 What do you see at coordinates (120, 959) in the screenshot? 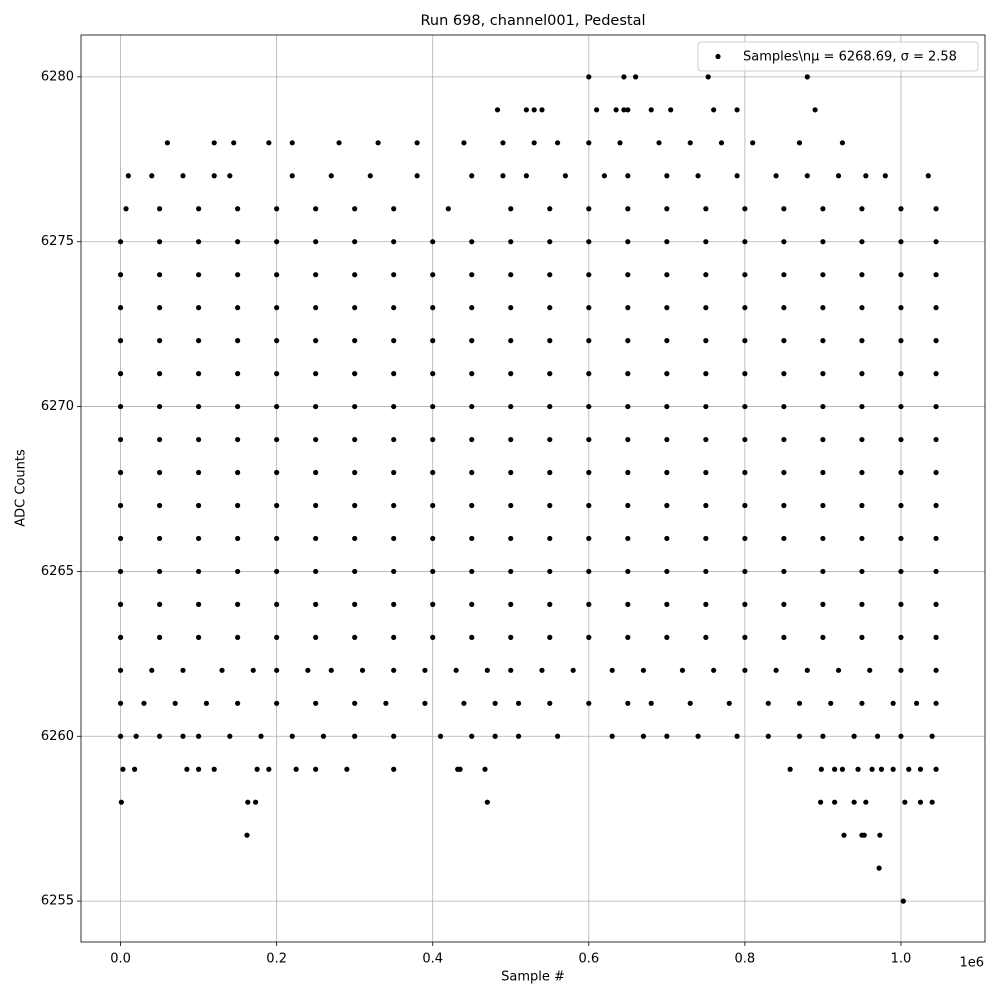
I see `x-tick-label: 0.0` at bounding box center [120, 959].